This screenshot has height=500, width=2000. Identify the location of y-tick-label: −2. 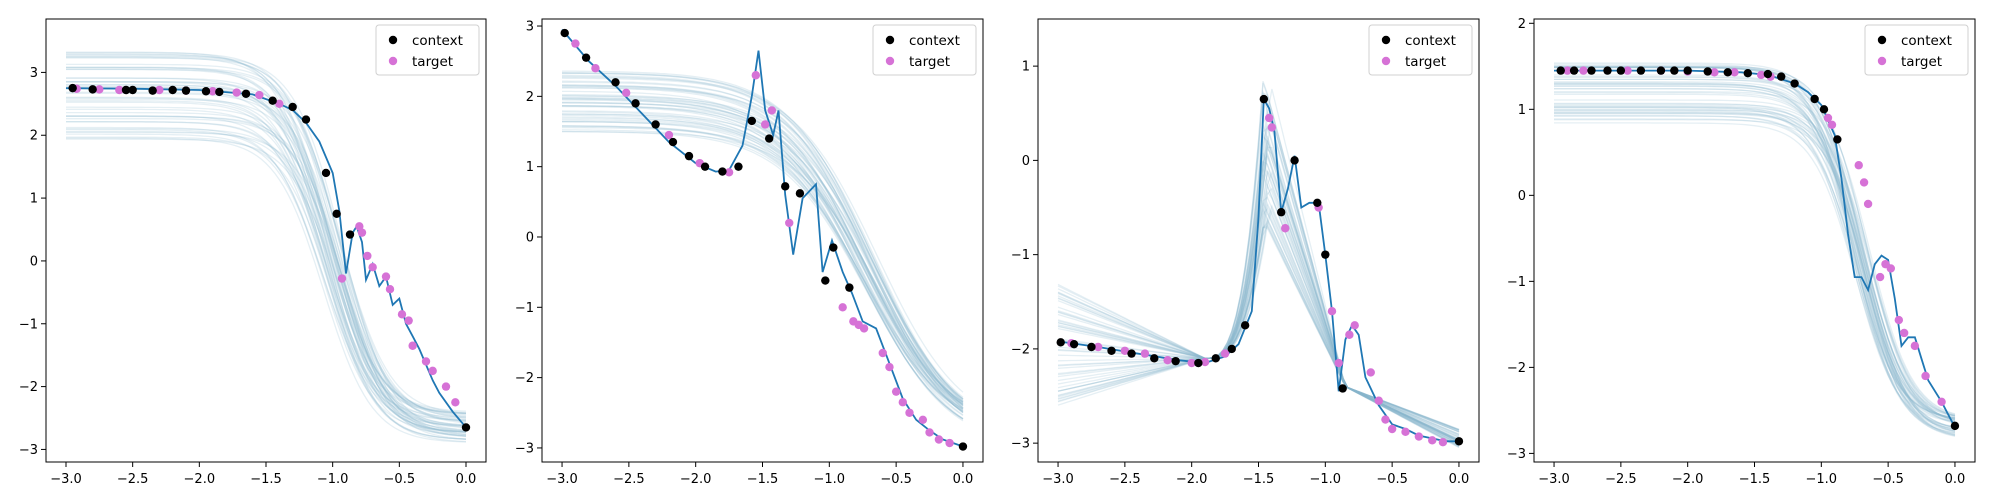
(1020, 349).